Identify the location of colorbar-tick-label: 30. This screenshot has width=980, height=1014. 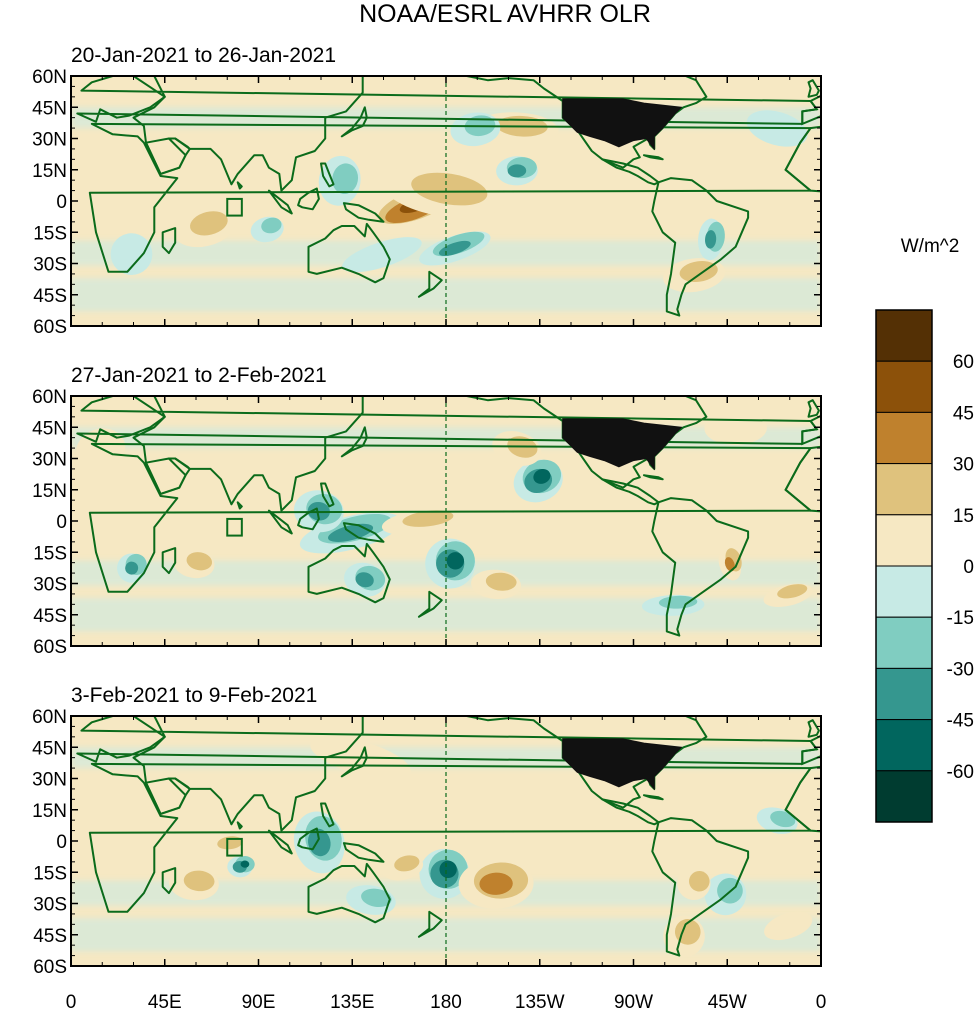
(963, 465).